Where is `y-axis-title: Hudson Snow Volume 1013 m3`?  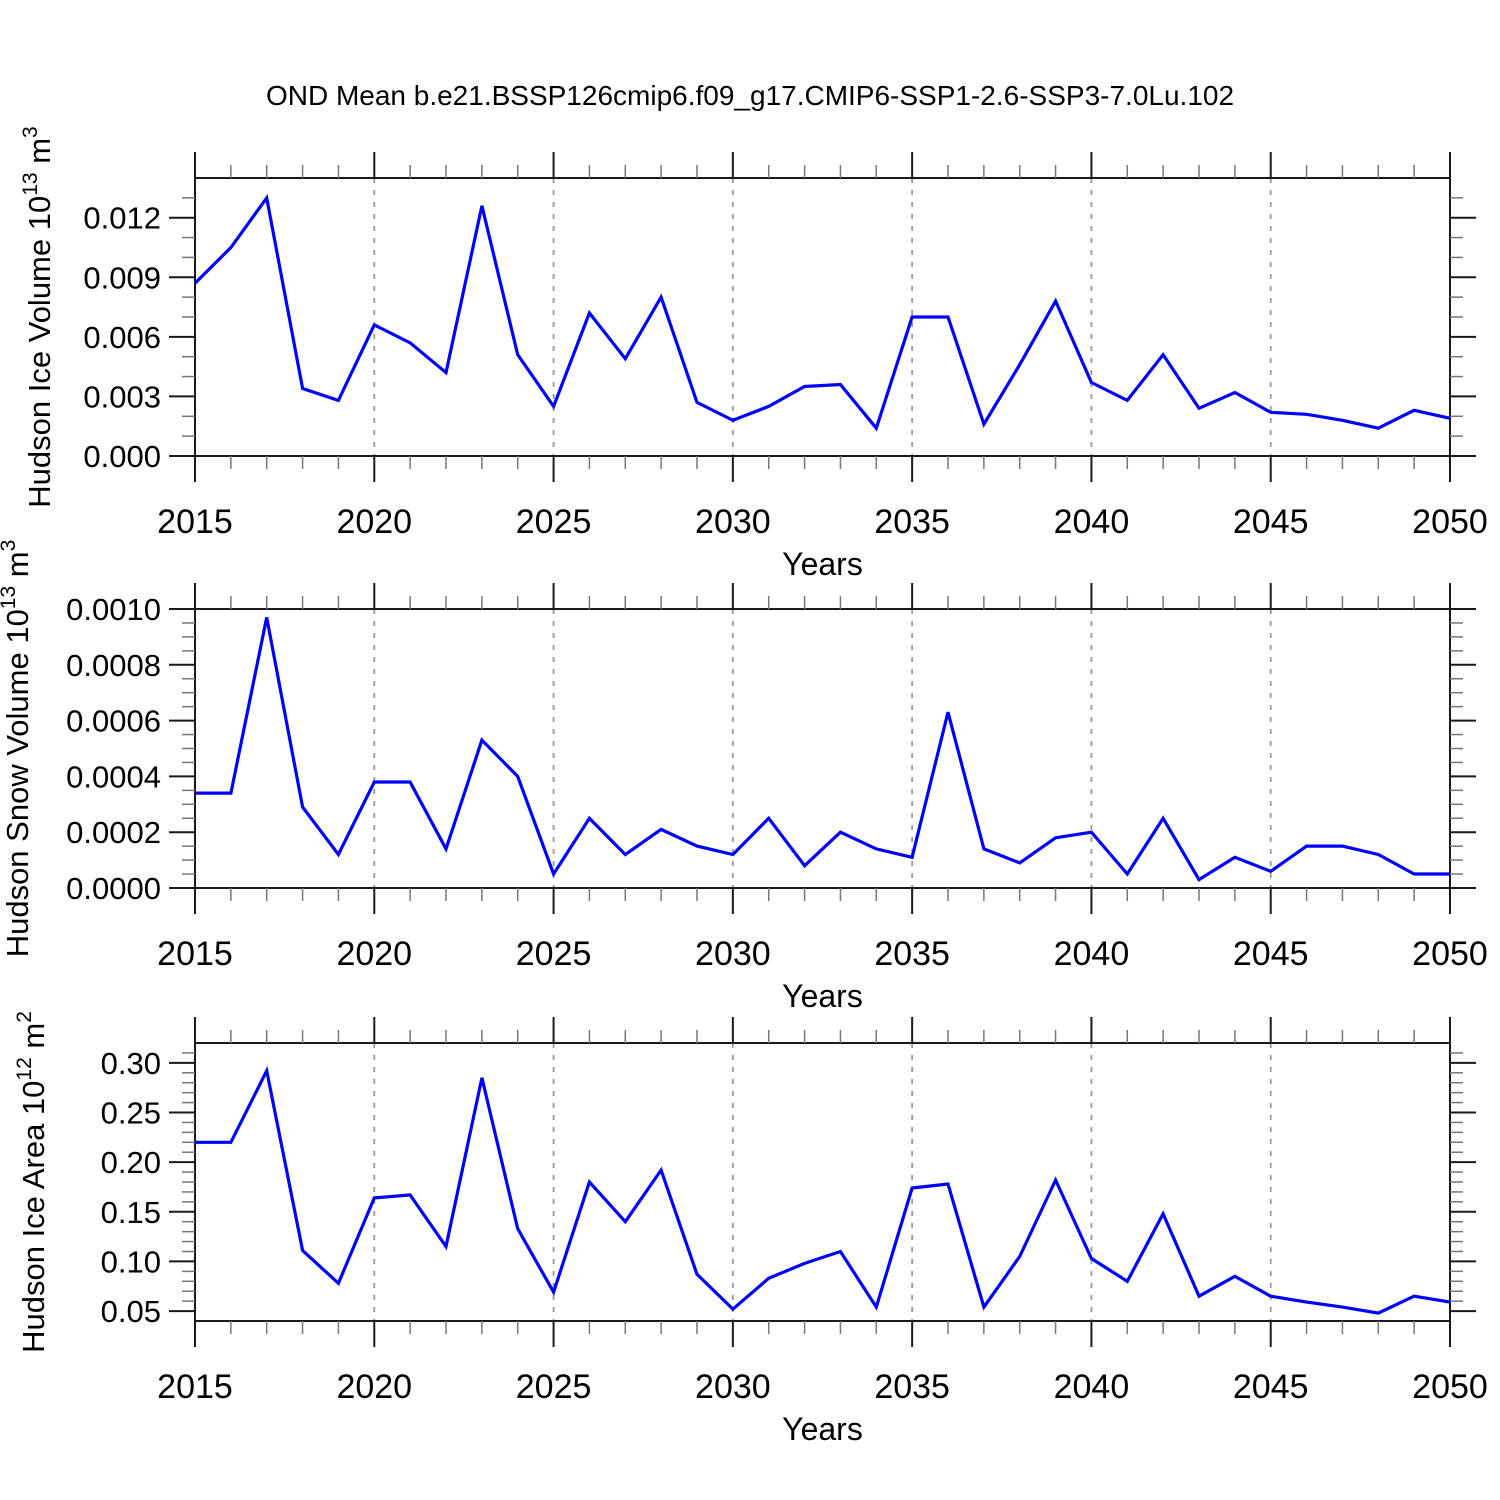
y-axis-title: Hudson Snow Volume 1013 m3 is located at coordinates (17, 749).